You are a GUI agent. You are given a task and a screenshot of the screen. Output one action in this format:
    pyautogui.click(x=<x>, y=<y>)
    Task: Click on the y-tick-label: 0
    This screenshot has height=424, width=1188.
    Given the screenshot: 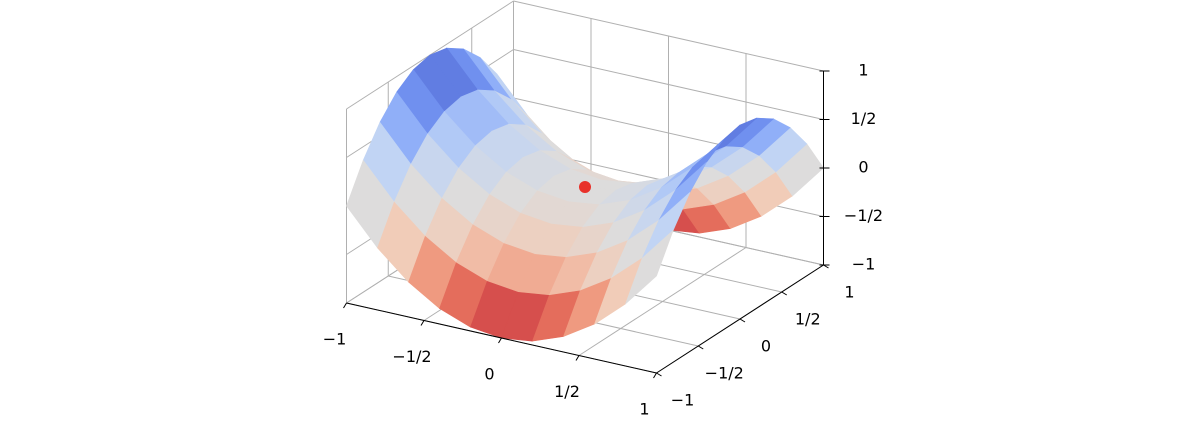 What is the action you would take?
    pyautogui.click(x=766, y=346)
    